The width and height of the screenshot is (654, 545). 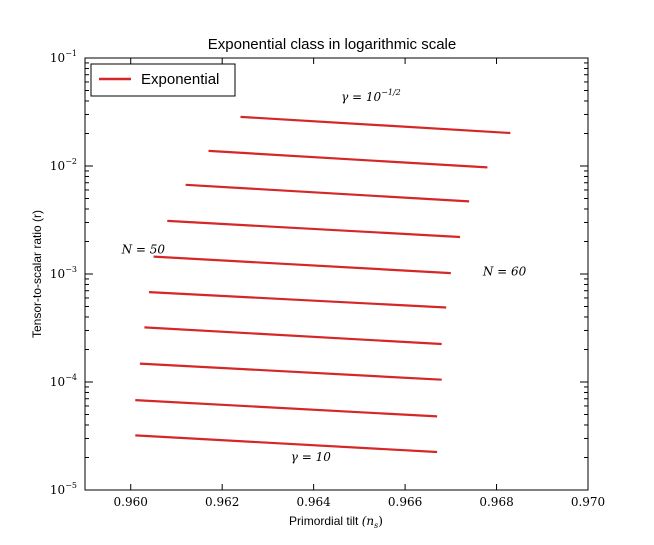 I want to click on x-tick-label: 0.970, so click(x=588, y=502).